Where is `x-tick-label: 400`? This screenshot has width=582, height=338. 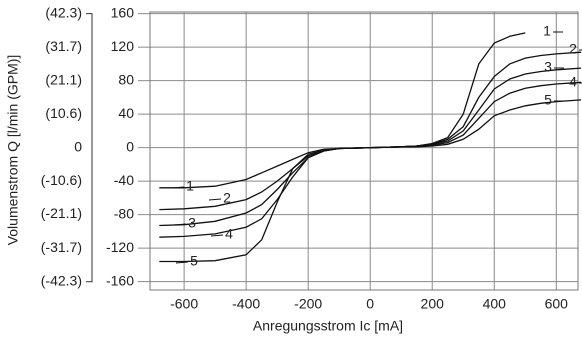 x-tick-label: 400 is located at coordinates (495, 304).